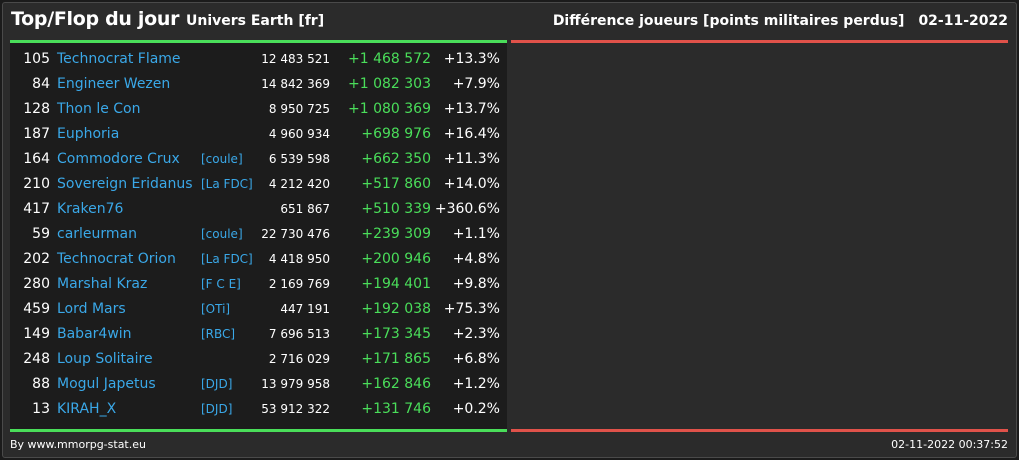  I want to click on percent-difference: +0.2%, so click(476, 409).